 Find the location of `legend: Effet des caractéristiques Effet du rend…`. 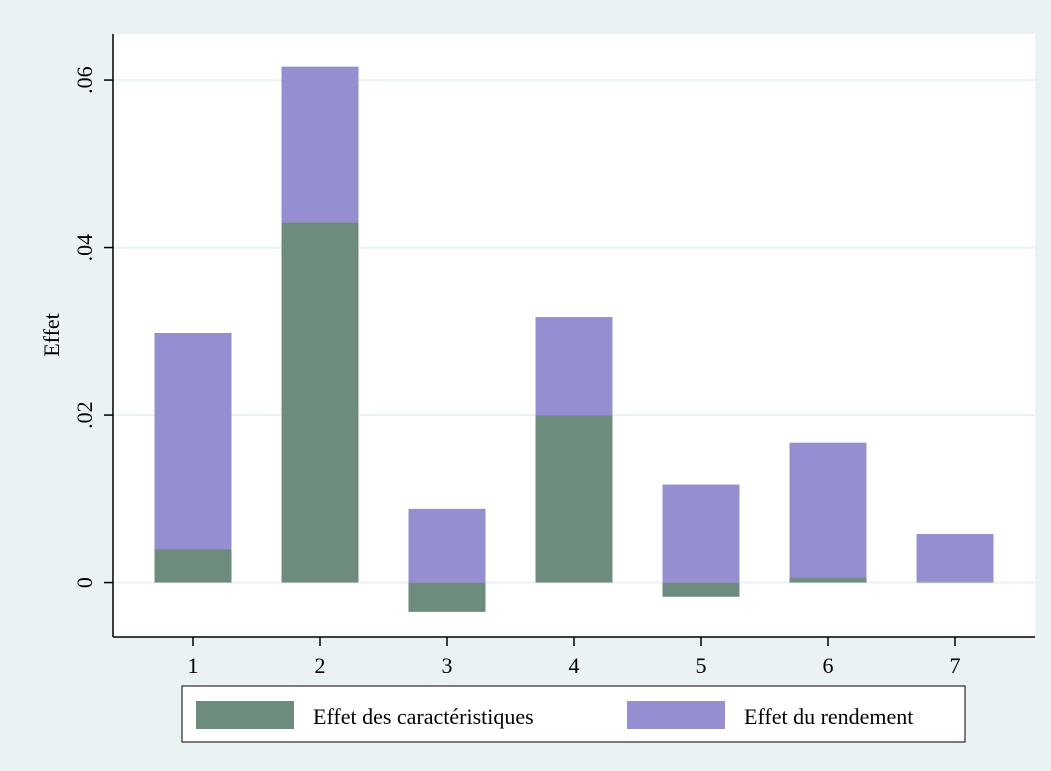

legend: Effet des caractéristiques Effet du rend… is located at coordinates (573, 714).